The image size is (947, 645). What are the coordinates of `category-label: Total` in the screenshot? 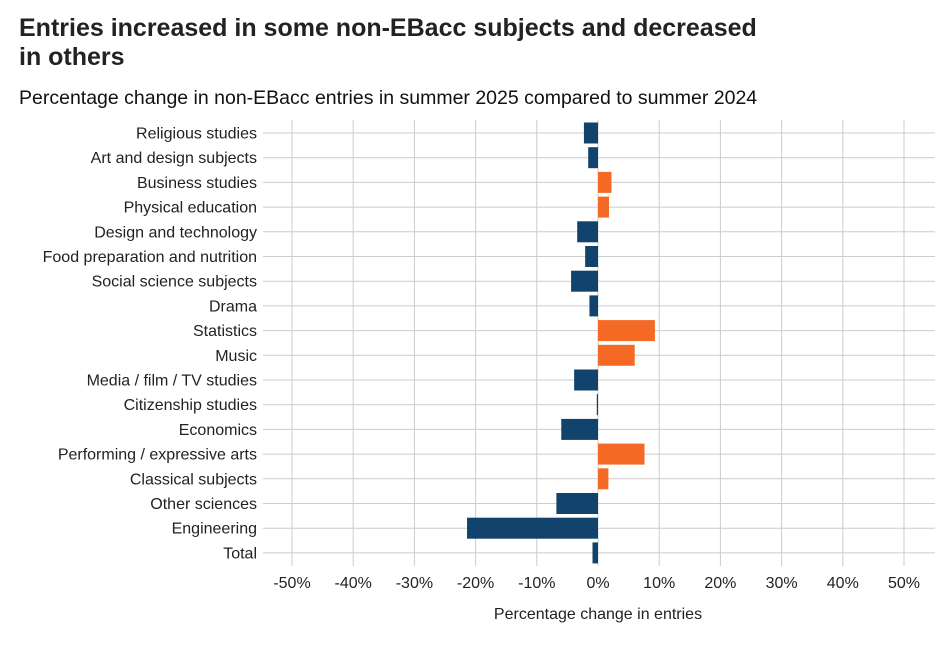 It's located at (240, 553).